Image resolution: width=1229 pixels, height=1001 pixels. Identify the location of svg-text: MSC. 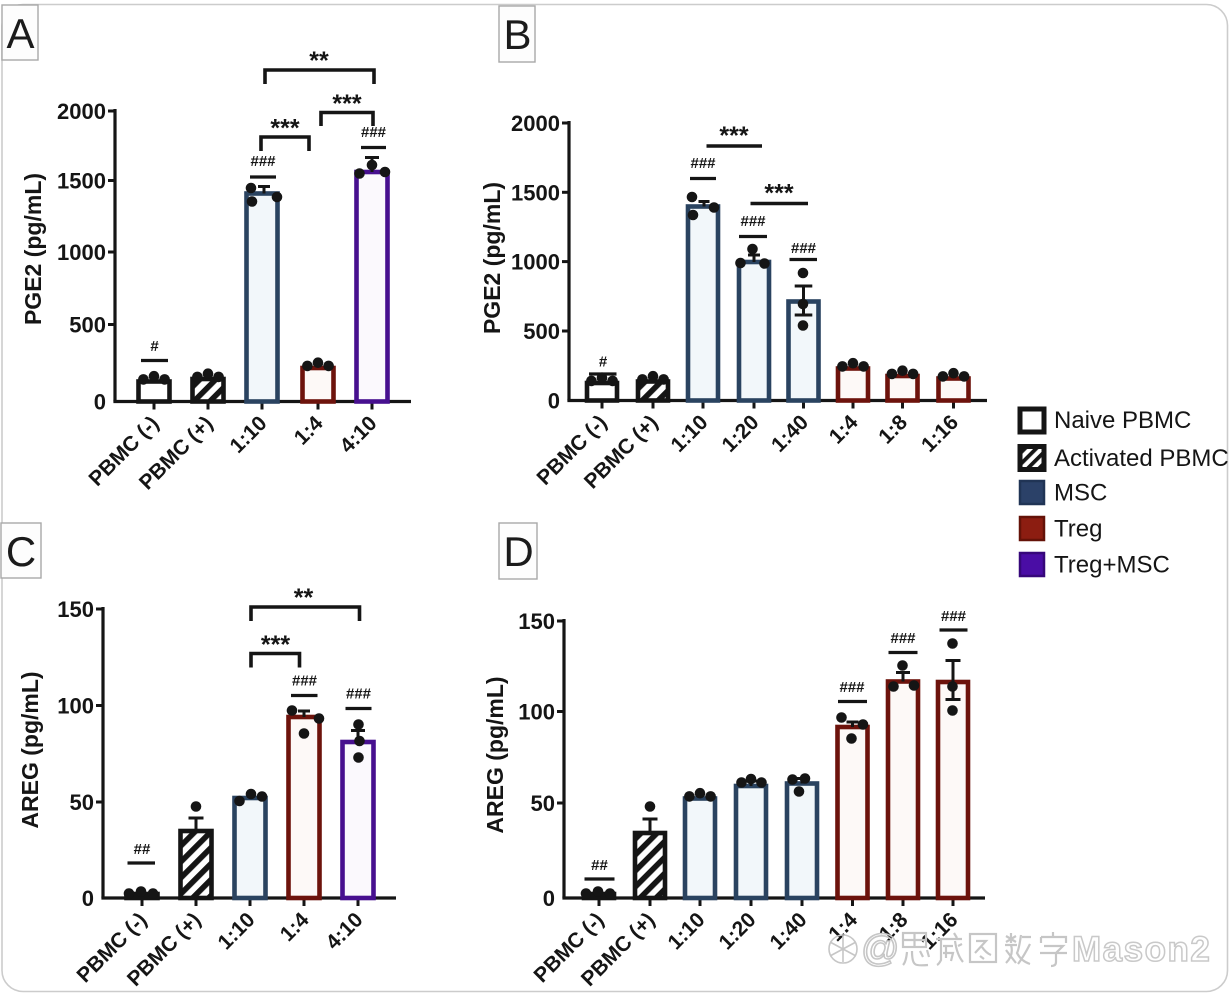
(1080, 493).